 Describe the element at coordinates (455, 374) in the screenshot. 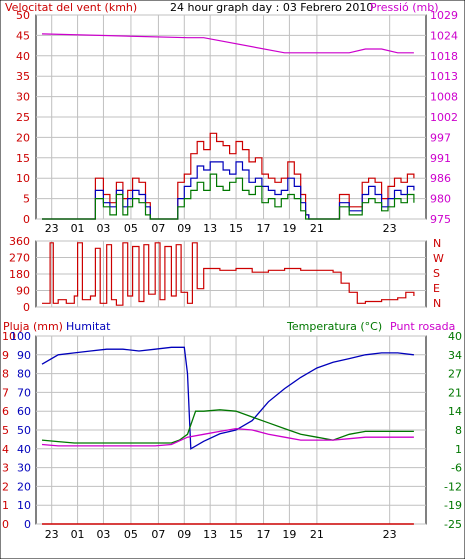

I see `temperature-tick-label: 27` at that location.